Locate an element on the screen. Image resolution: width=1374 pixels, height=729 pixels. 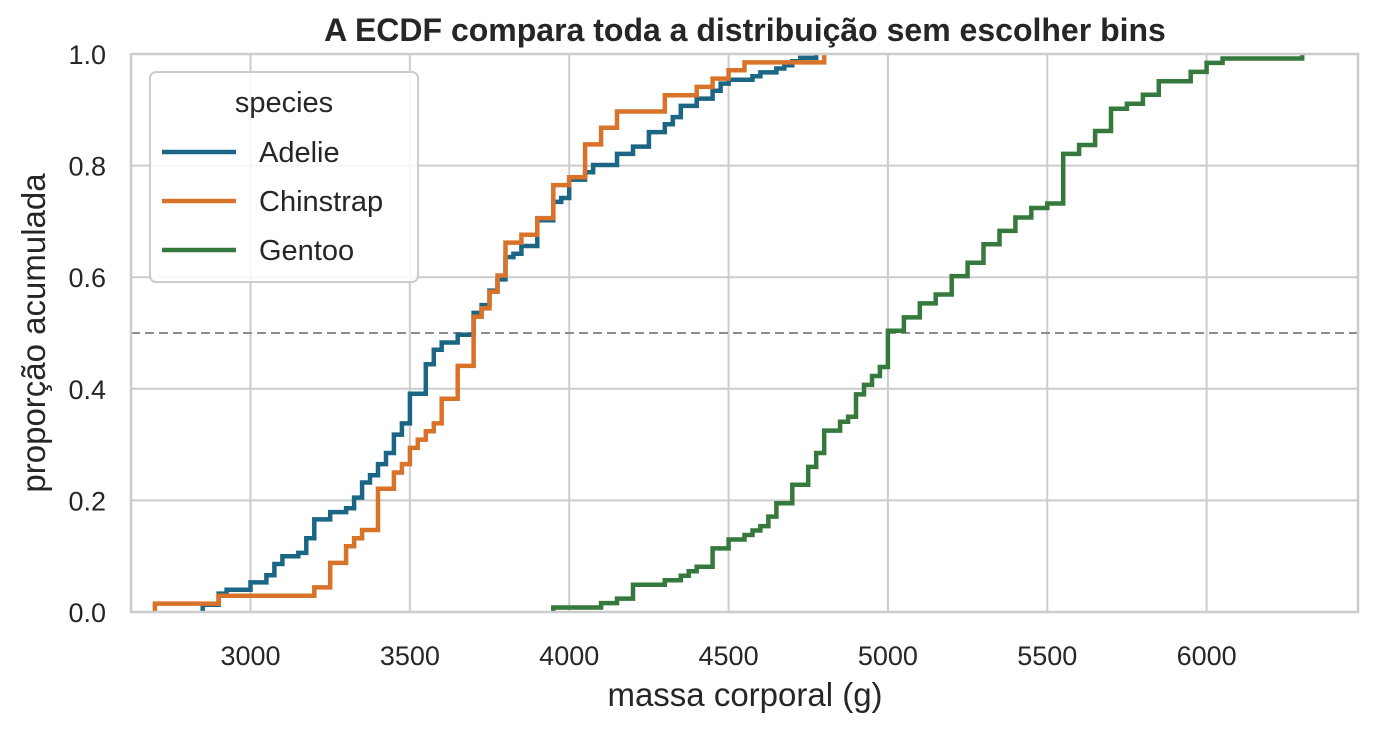
x-tick-label-5000: 5000 is located at coordinates (888, 656).